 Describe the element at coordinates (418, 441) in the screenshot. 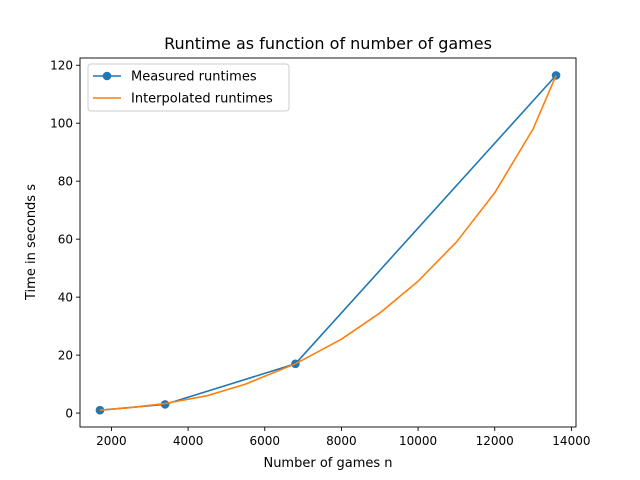

I see `x-tick-label: 10000` at that location.